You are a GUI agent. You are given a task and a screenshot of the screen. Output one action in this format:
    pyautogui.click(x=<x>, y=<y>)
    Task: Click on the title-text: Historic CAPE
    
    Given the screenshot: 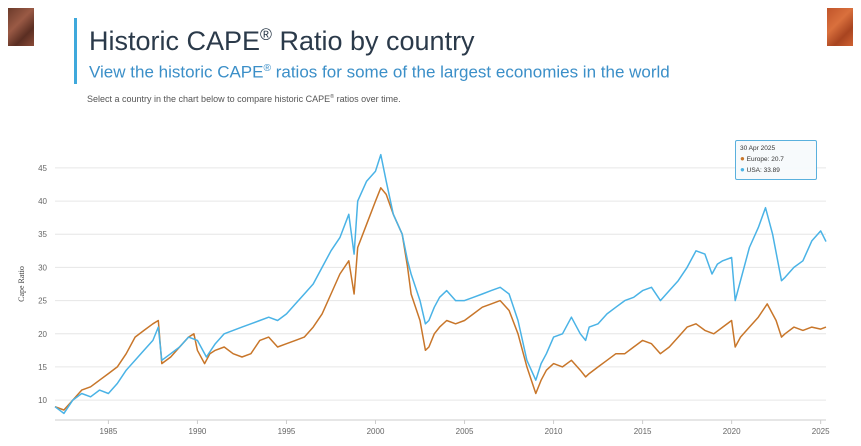 What is the action you would take?
    pyautogui.click(x=175, y=41)
    